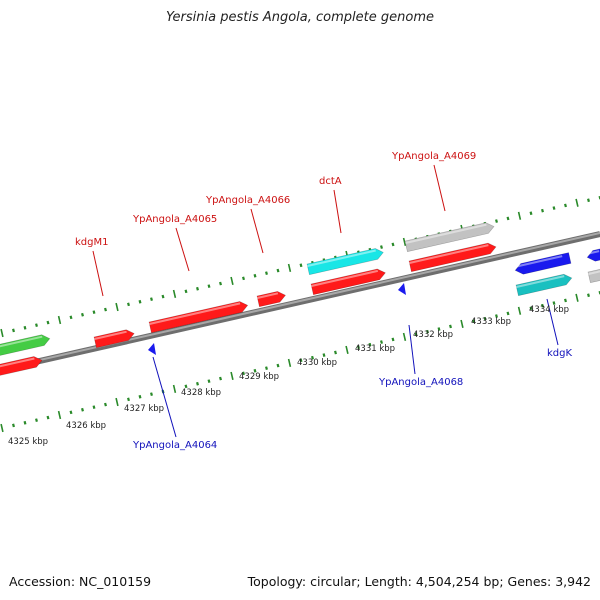 The width and height of the screenshot is (600, 600). I want to click on gene-label-YpAngola_A4066: YpAngola_A4066, so click(247, 200).